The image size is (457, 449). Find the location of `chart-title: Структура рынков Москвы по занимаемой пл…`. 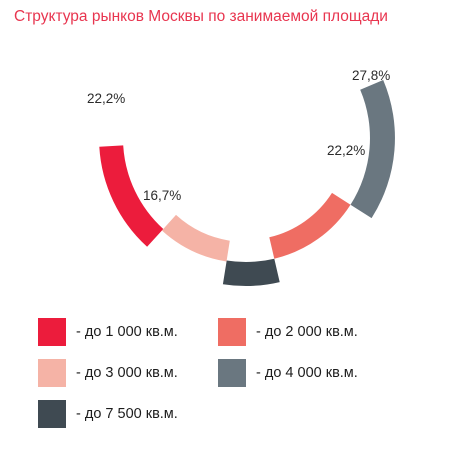

chart-title: Структура рынков Москвы по занимаемой пл… is located at coordinates (201, 16).